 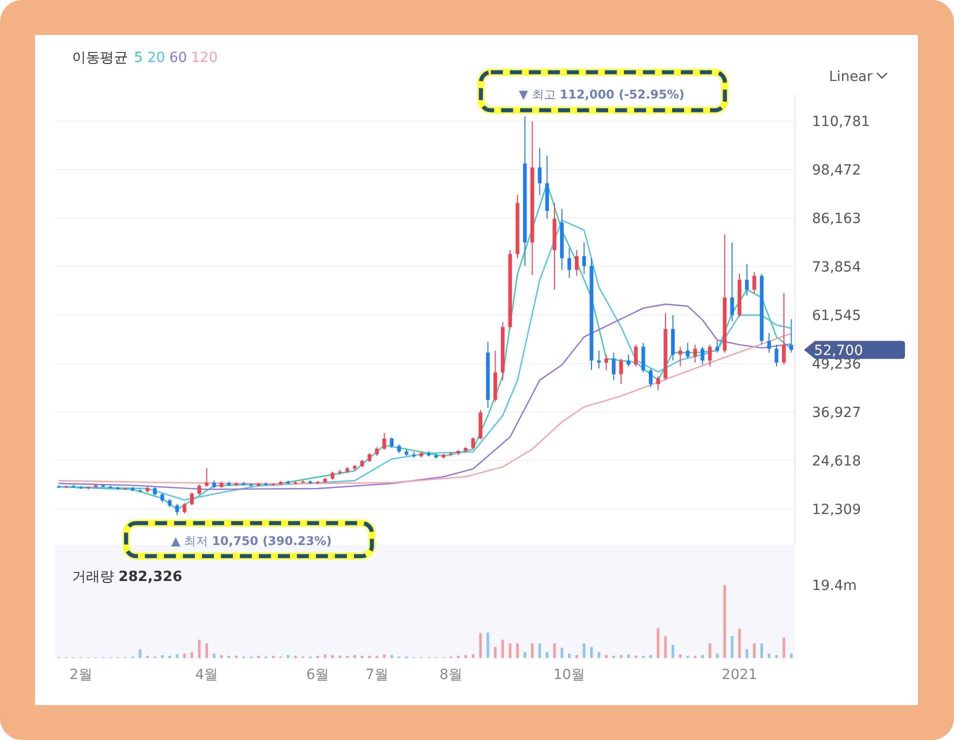 I want to click on y-tick-label: 110,781, so click(x=841, y=122).